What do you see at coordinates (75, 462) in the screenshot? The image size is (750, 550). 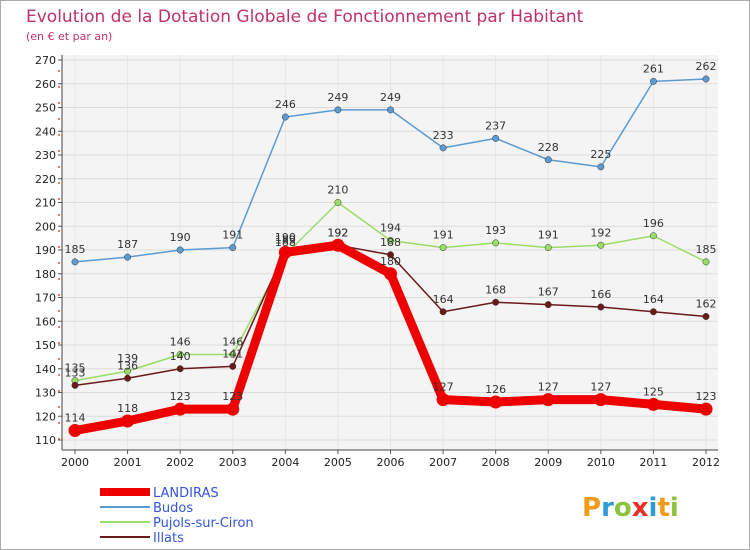 I see `x-tick-label: 2000` at bounding box center [75, 462].